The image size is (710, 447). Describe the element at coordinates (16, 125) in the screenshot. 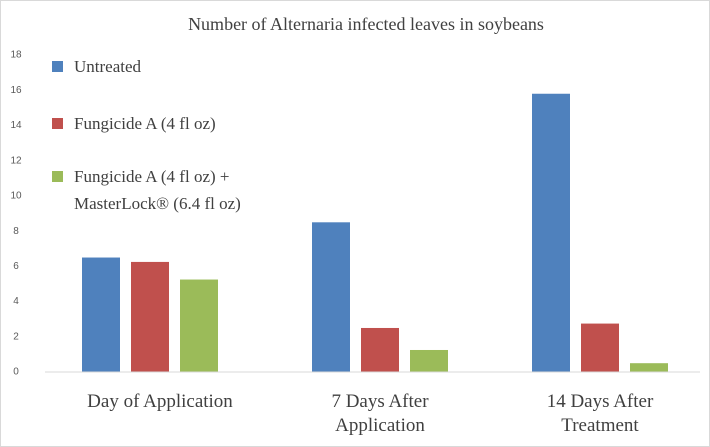

I see `y-tick-label: 14` at that location.